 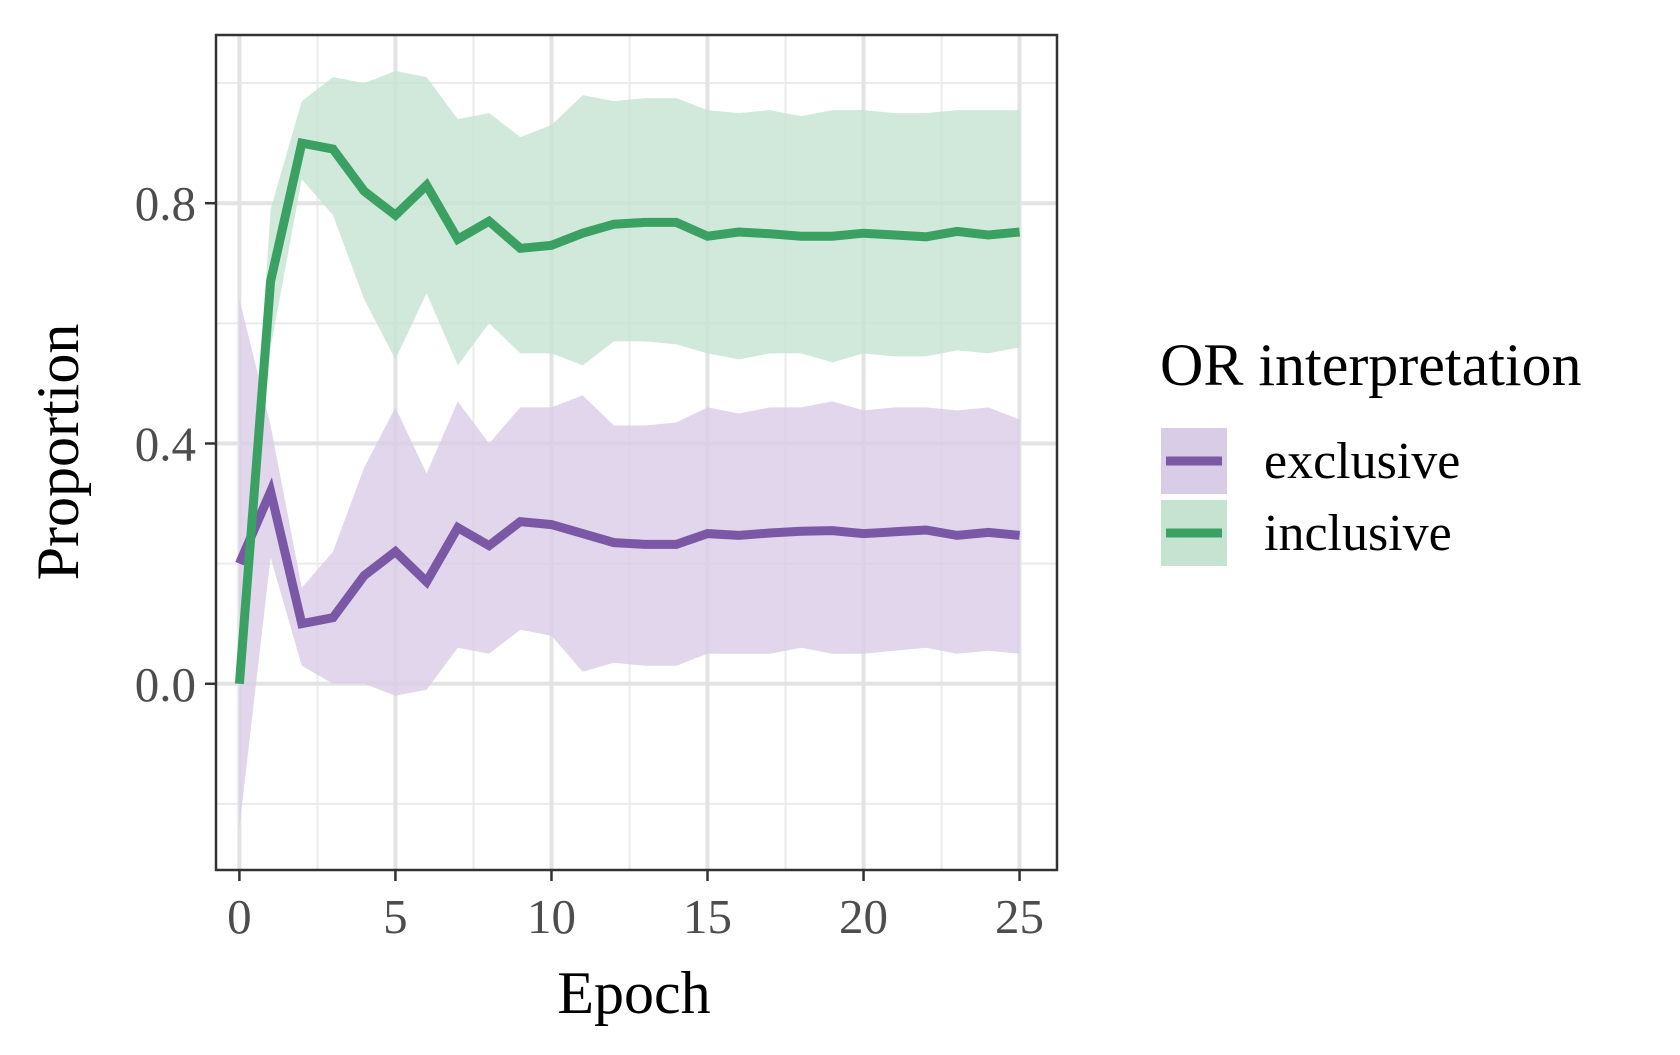 What do you see at coordinates (58, 452) in the screenshot?
I see `y-axis-title: Proportion` at bounding box center [58, 452].